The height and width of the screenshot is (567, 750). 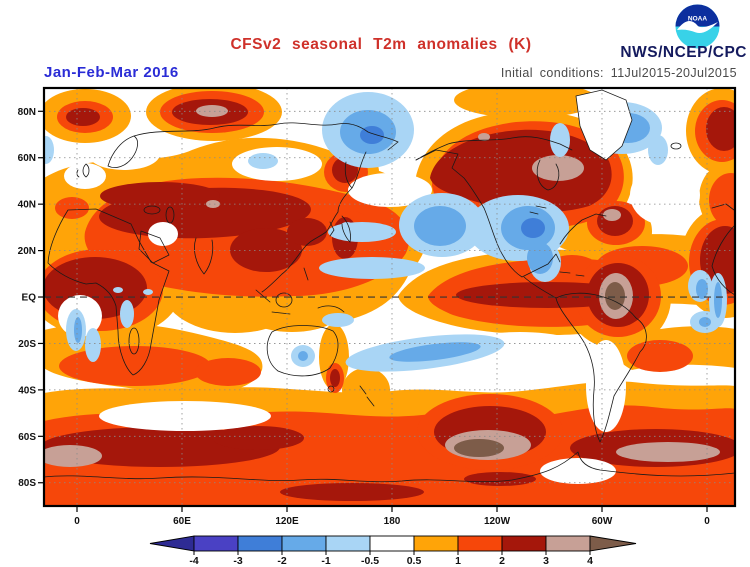 What do you see at coordinates (618, 73) in the screenshot?
I see `init-conditions-label: Initial conditions: 11Jul2015-20Jul2015` at bounding box center [618, 73].